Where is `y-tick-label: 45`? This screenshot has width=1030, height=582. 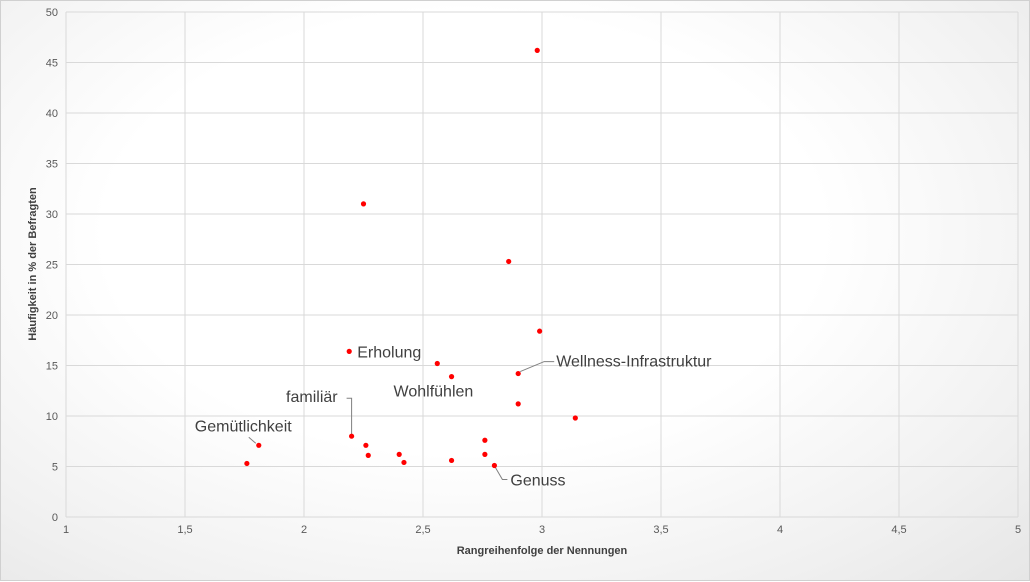
y-tick-label: 45 is located at coordinates (52, 64).